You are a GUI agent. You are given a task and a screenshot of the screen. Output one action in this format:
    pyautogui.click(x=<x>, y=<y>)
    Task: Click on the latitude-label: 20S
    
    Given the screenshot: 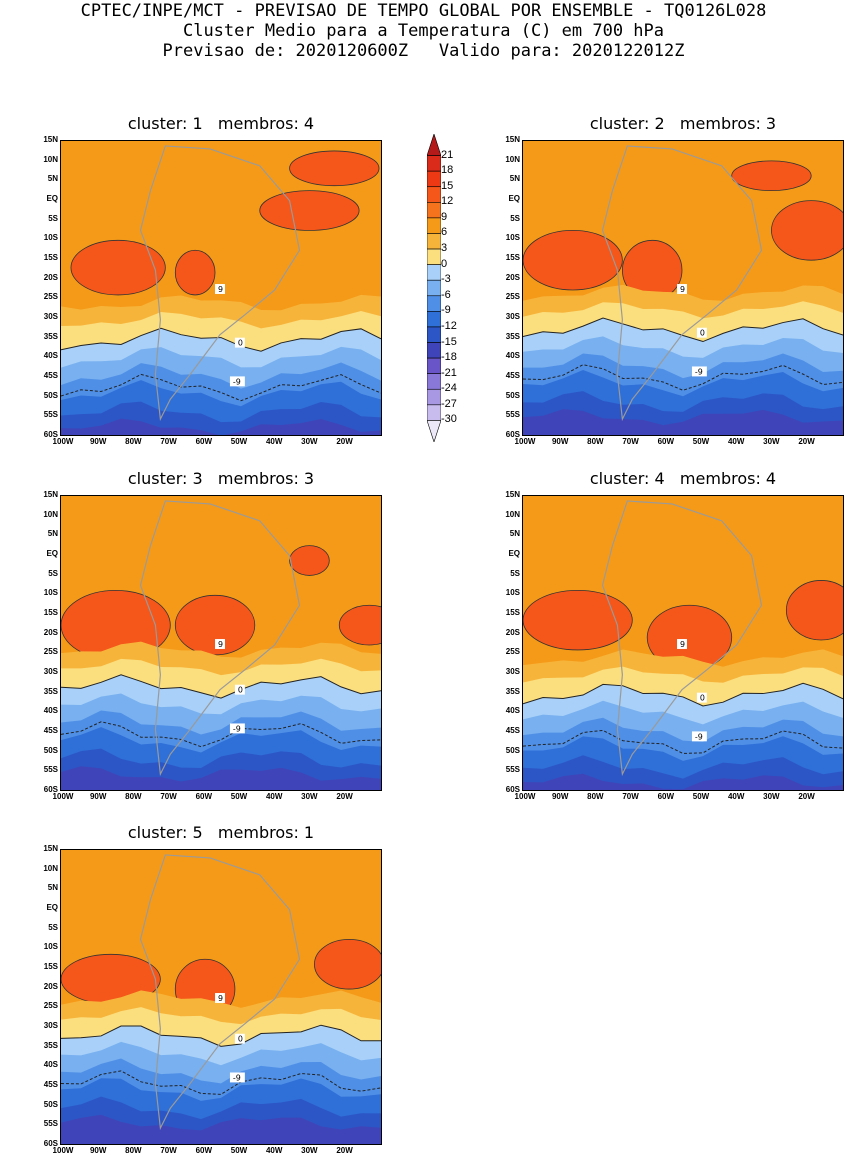 What is the action you would take?
    pyautogui.click(x=512, y=277)
    